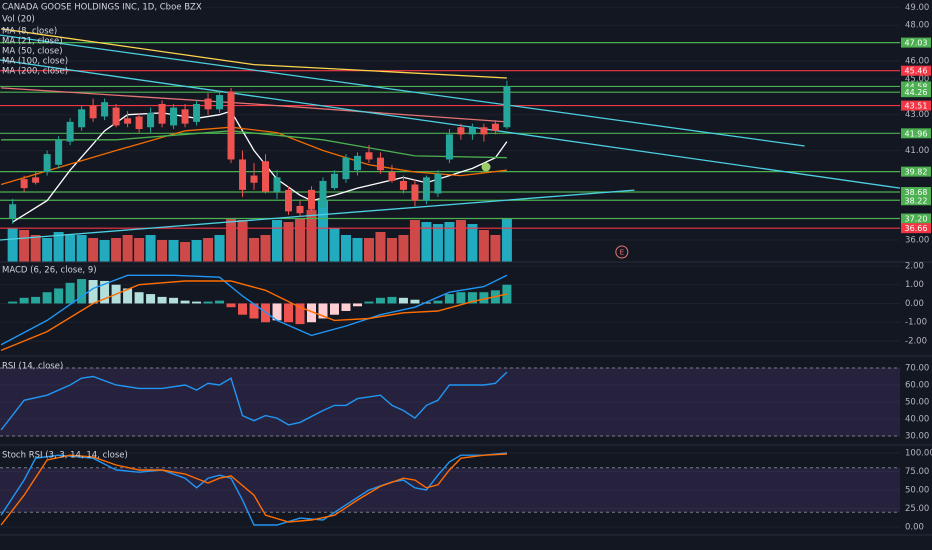 The height and width of the screenshot is (550, 932). Describe the element at coordinates (916, 341) in the screenshot. I see `y-tick-label: -2.00` at that location.